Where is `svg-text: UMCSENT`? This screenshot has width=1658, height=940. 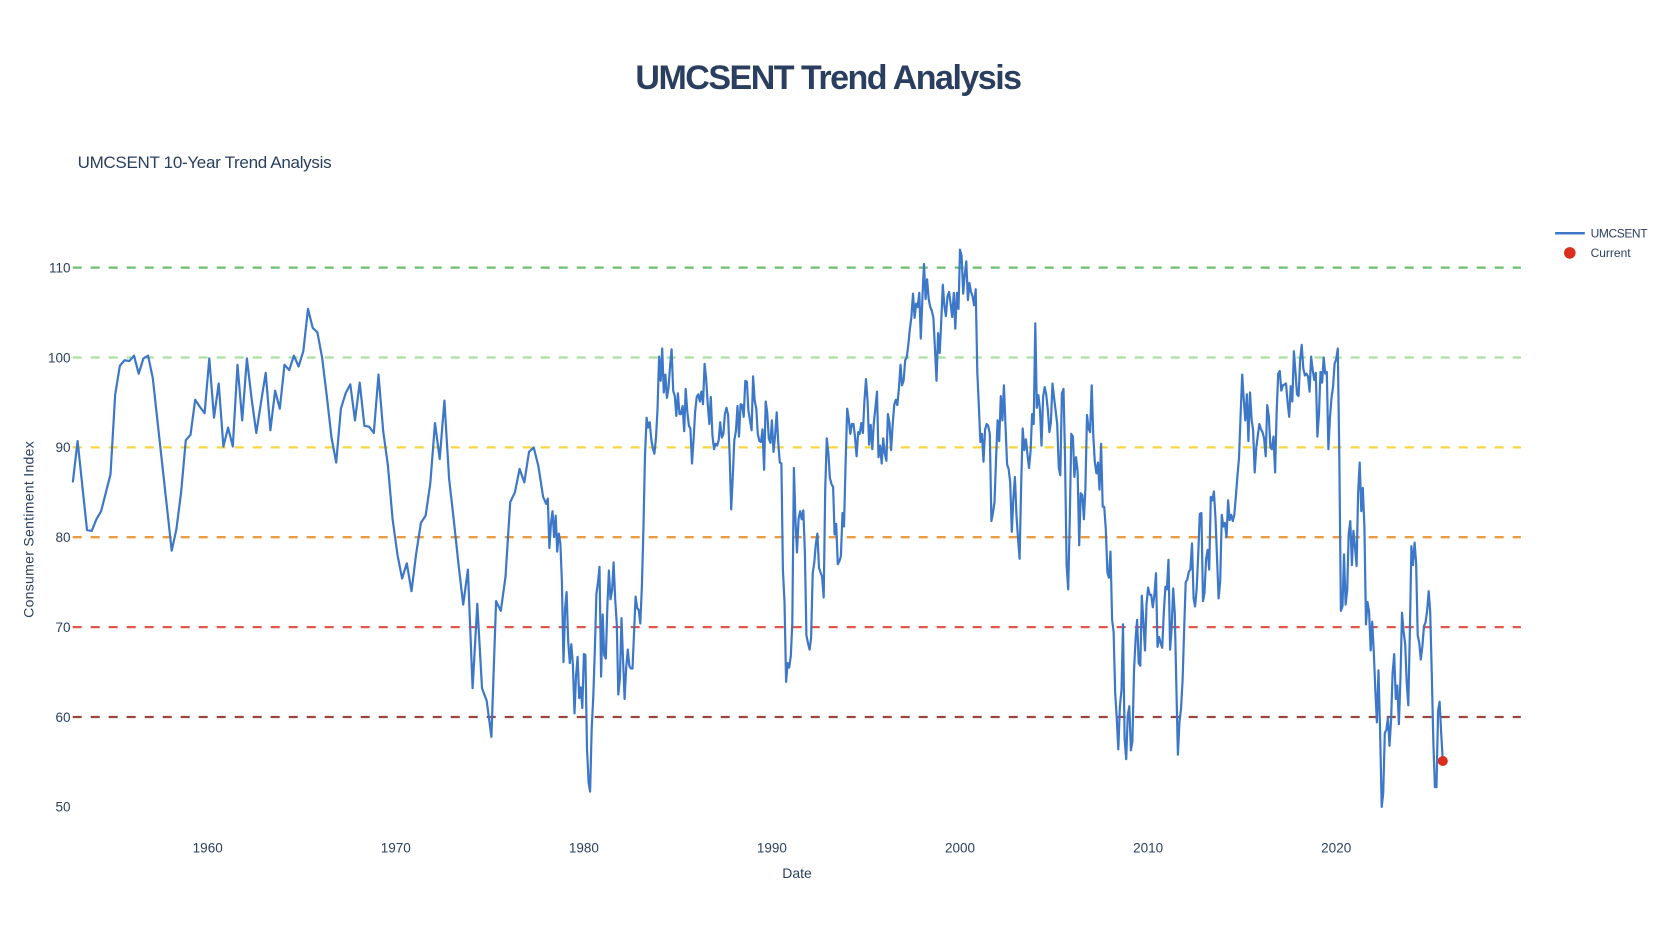 svg-text: UMCSENT is located at coordinates (1620, 233).